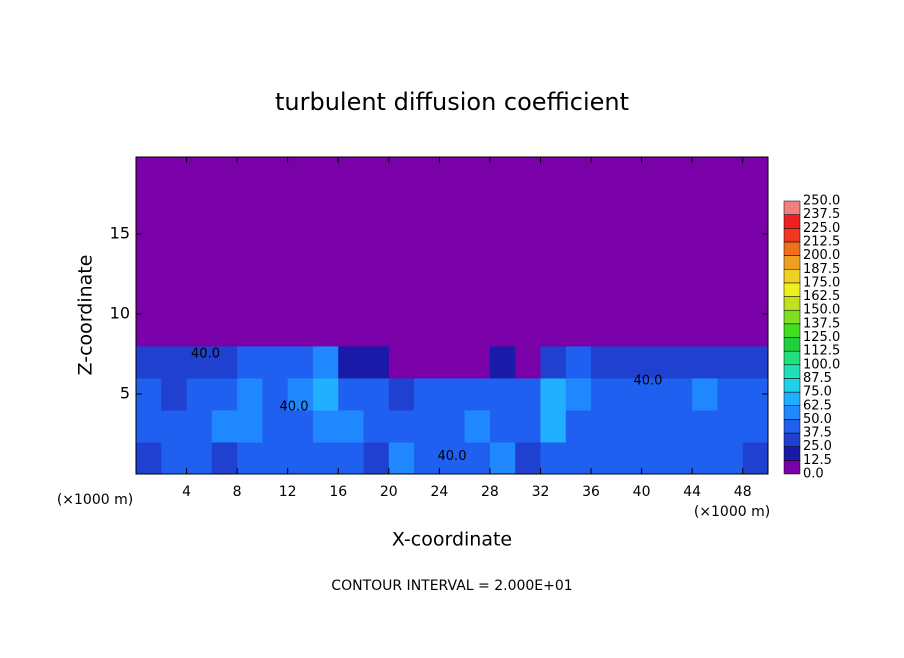 Image resolution: width=904 pixels, height=658 pixels. I want to click on colorbar-label: 50.0, so click(817, 419).